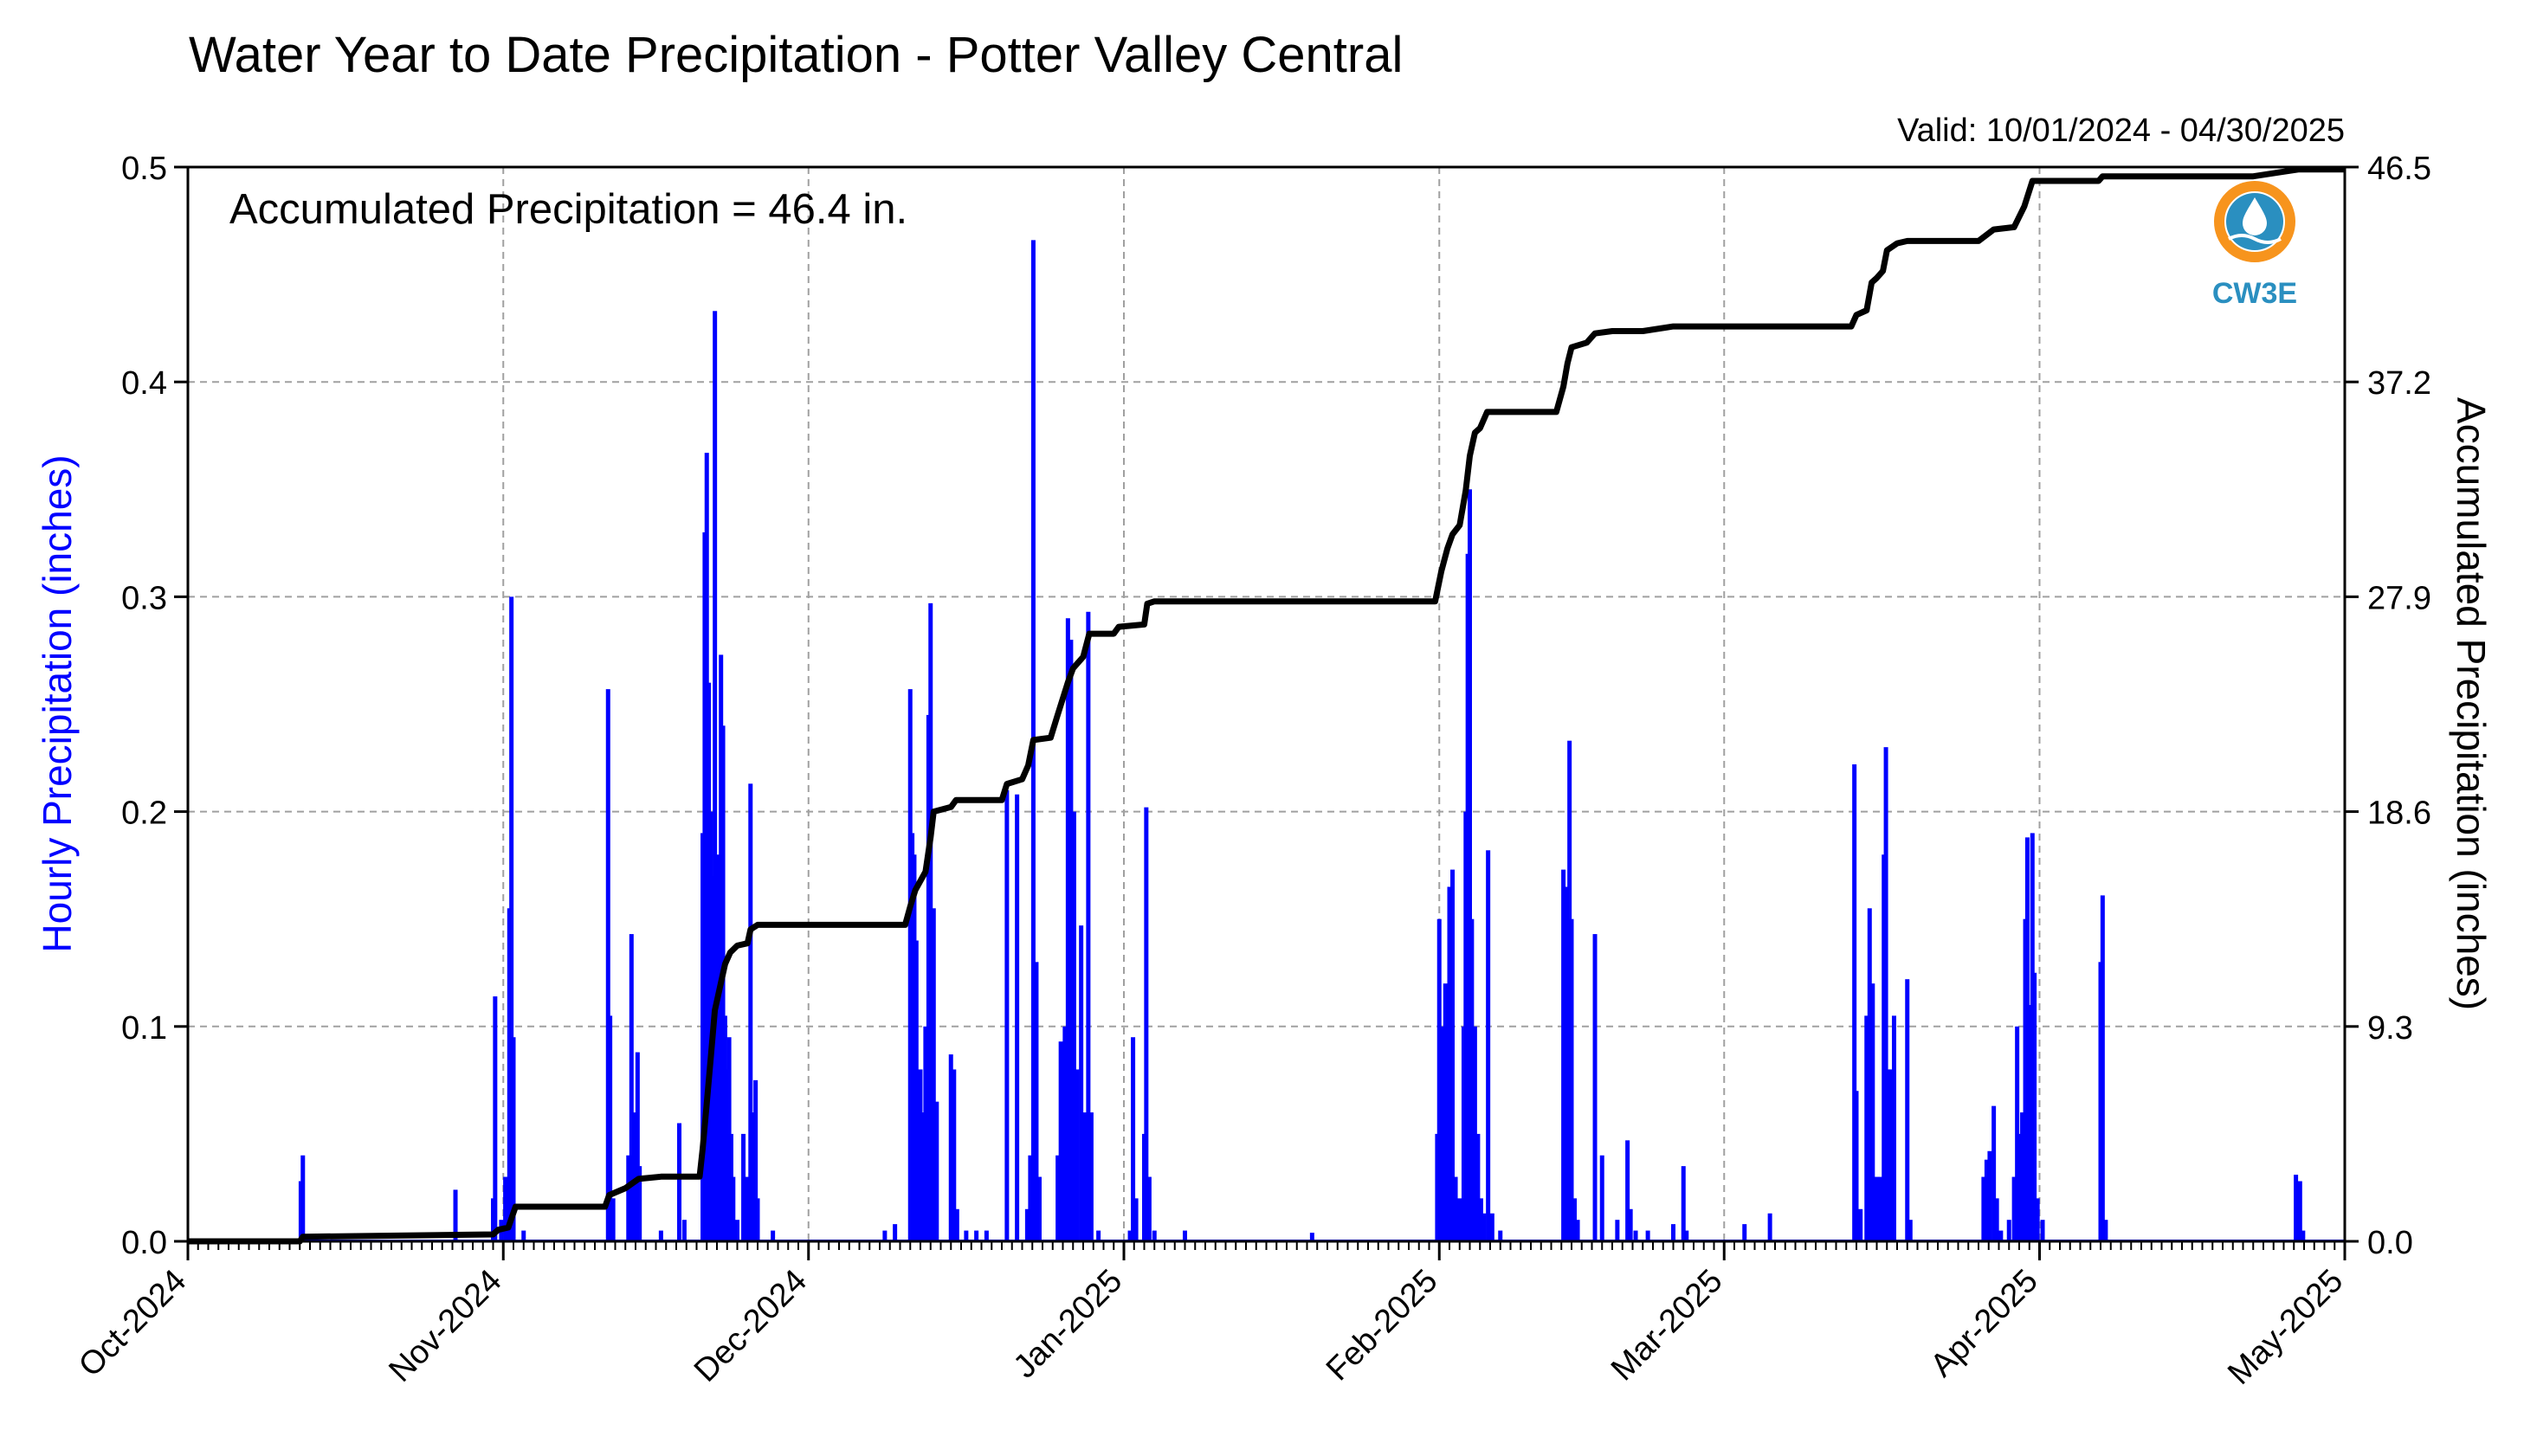 The width and height of the screenshot is (2524, 1456). I want to click on left-y-tick-label: 0.0, so click(144, 1243).